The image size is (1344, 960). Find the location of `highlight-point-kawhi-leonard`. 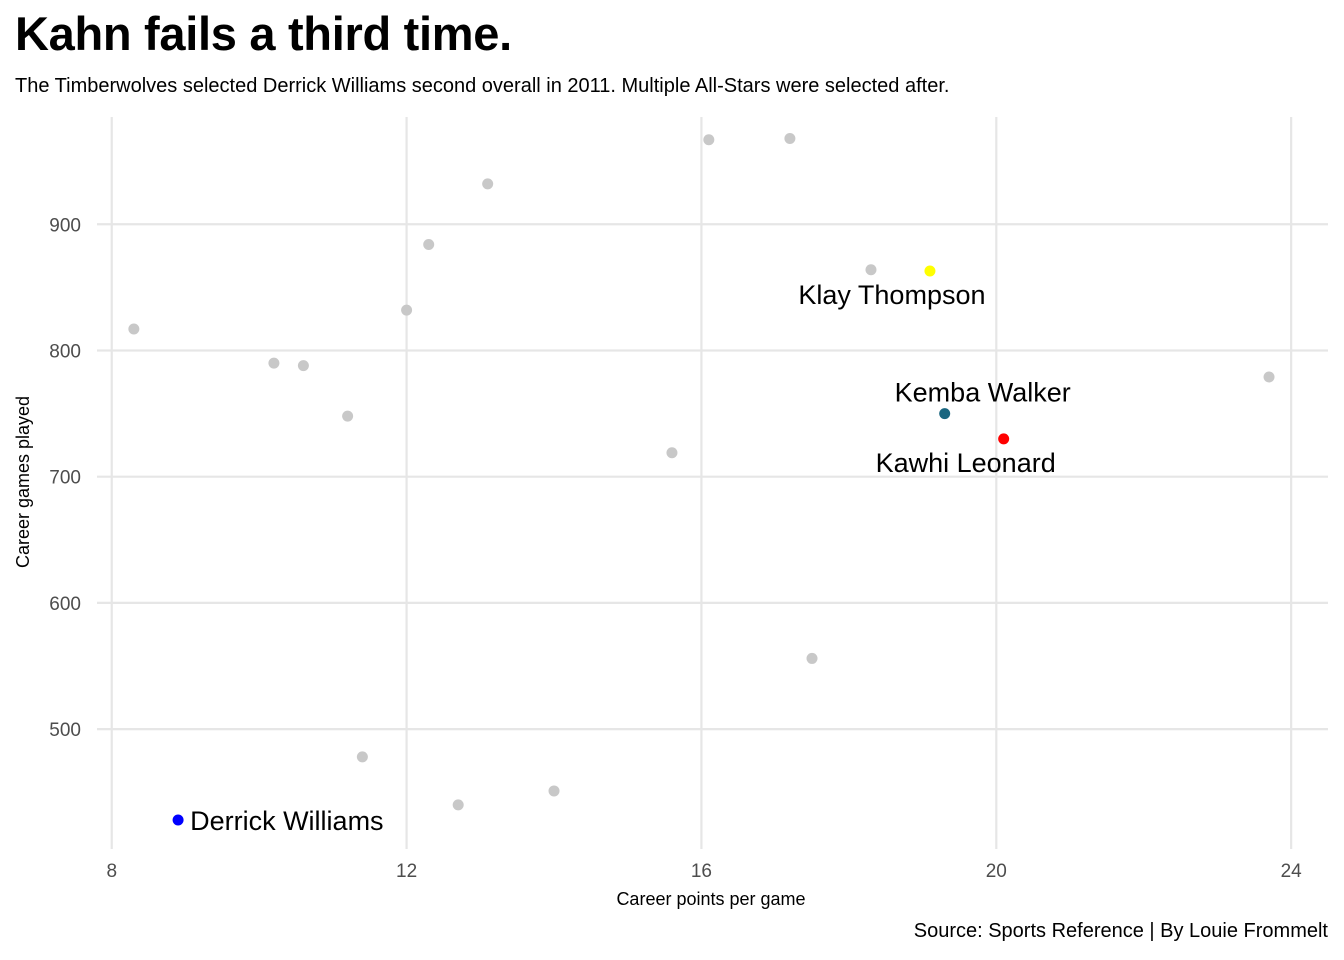

highlight-point-kawhi-leonard is located at coordinates (1004, 439).